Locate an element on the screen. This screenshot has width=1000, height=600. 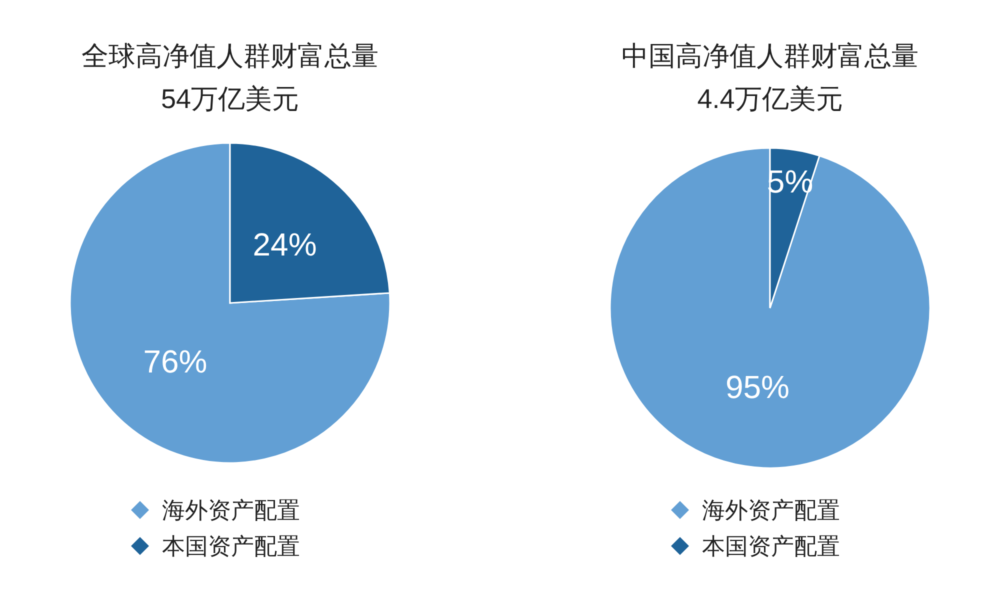
data-label: 95% is located at coordinates (757, 387).